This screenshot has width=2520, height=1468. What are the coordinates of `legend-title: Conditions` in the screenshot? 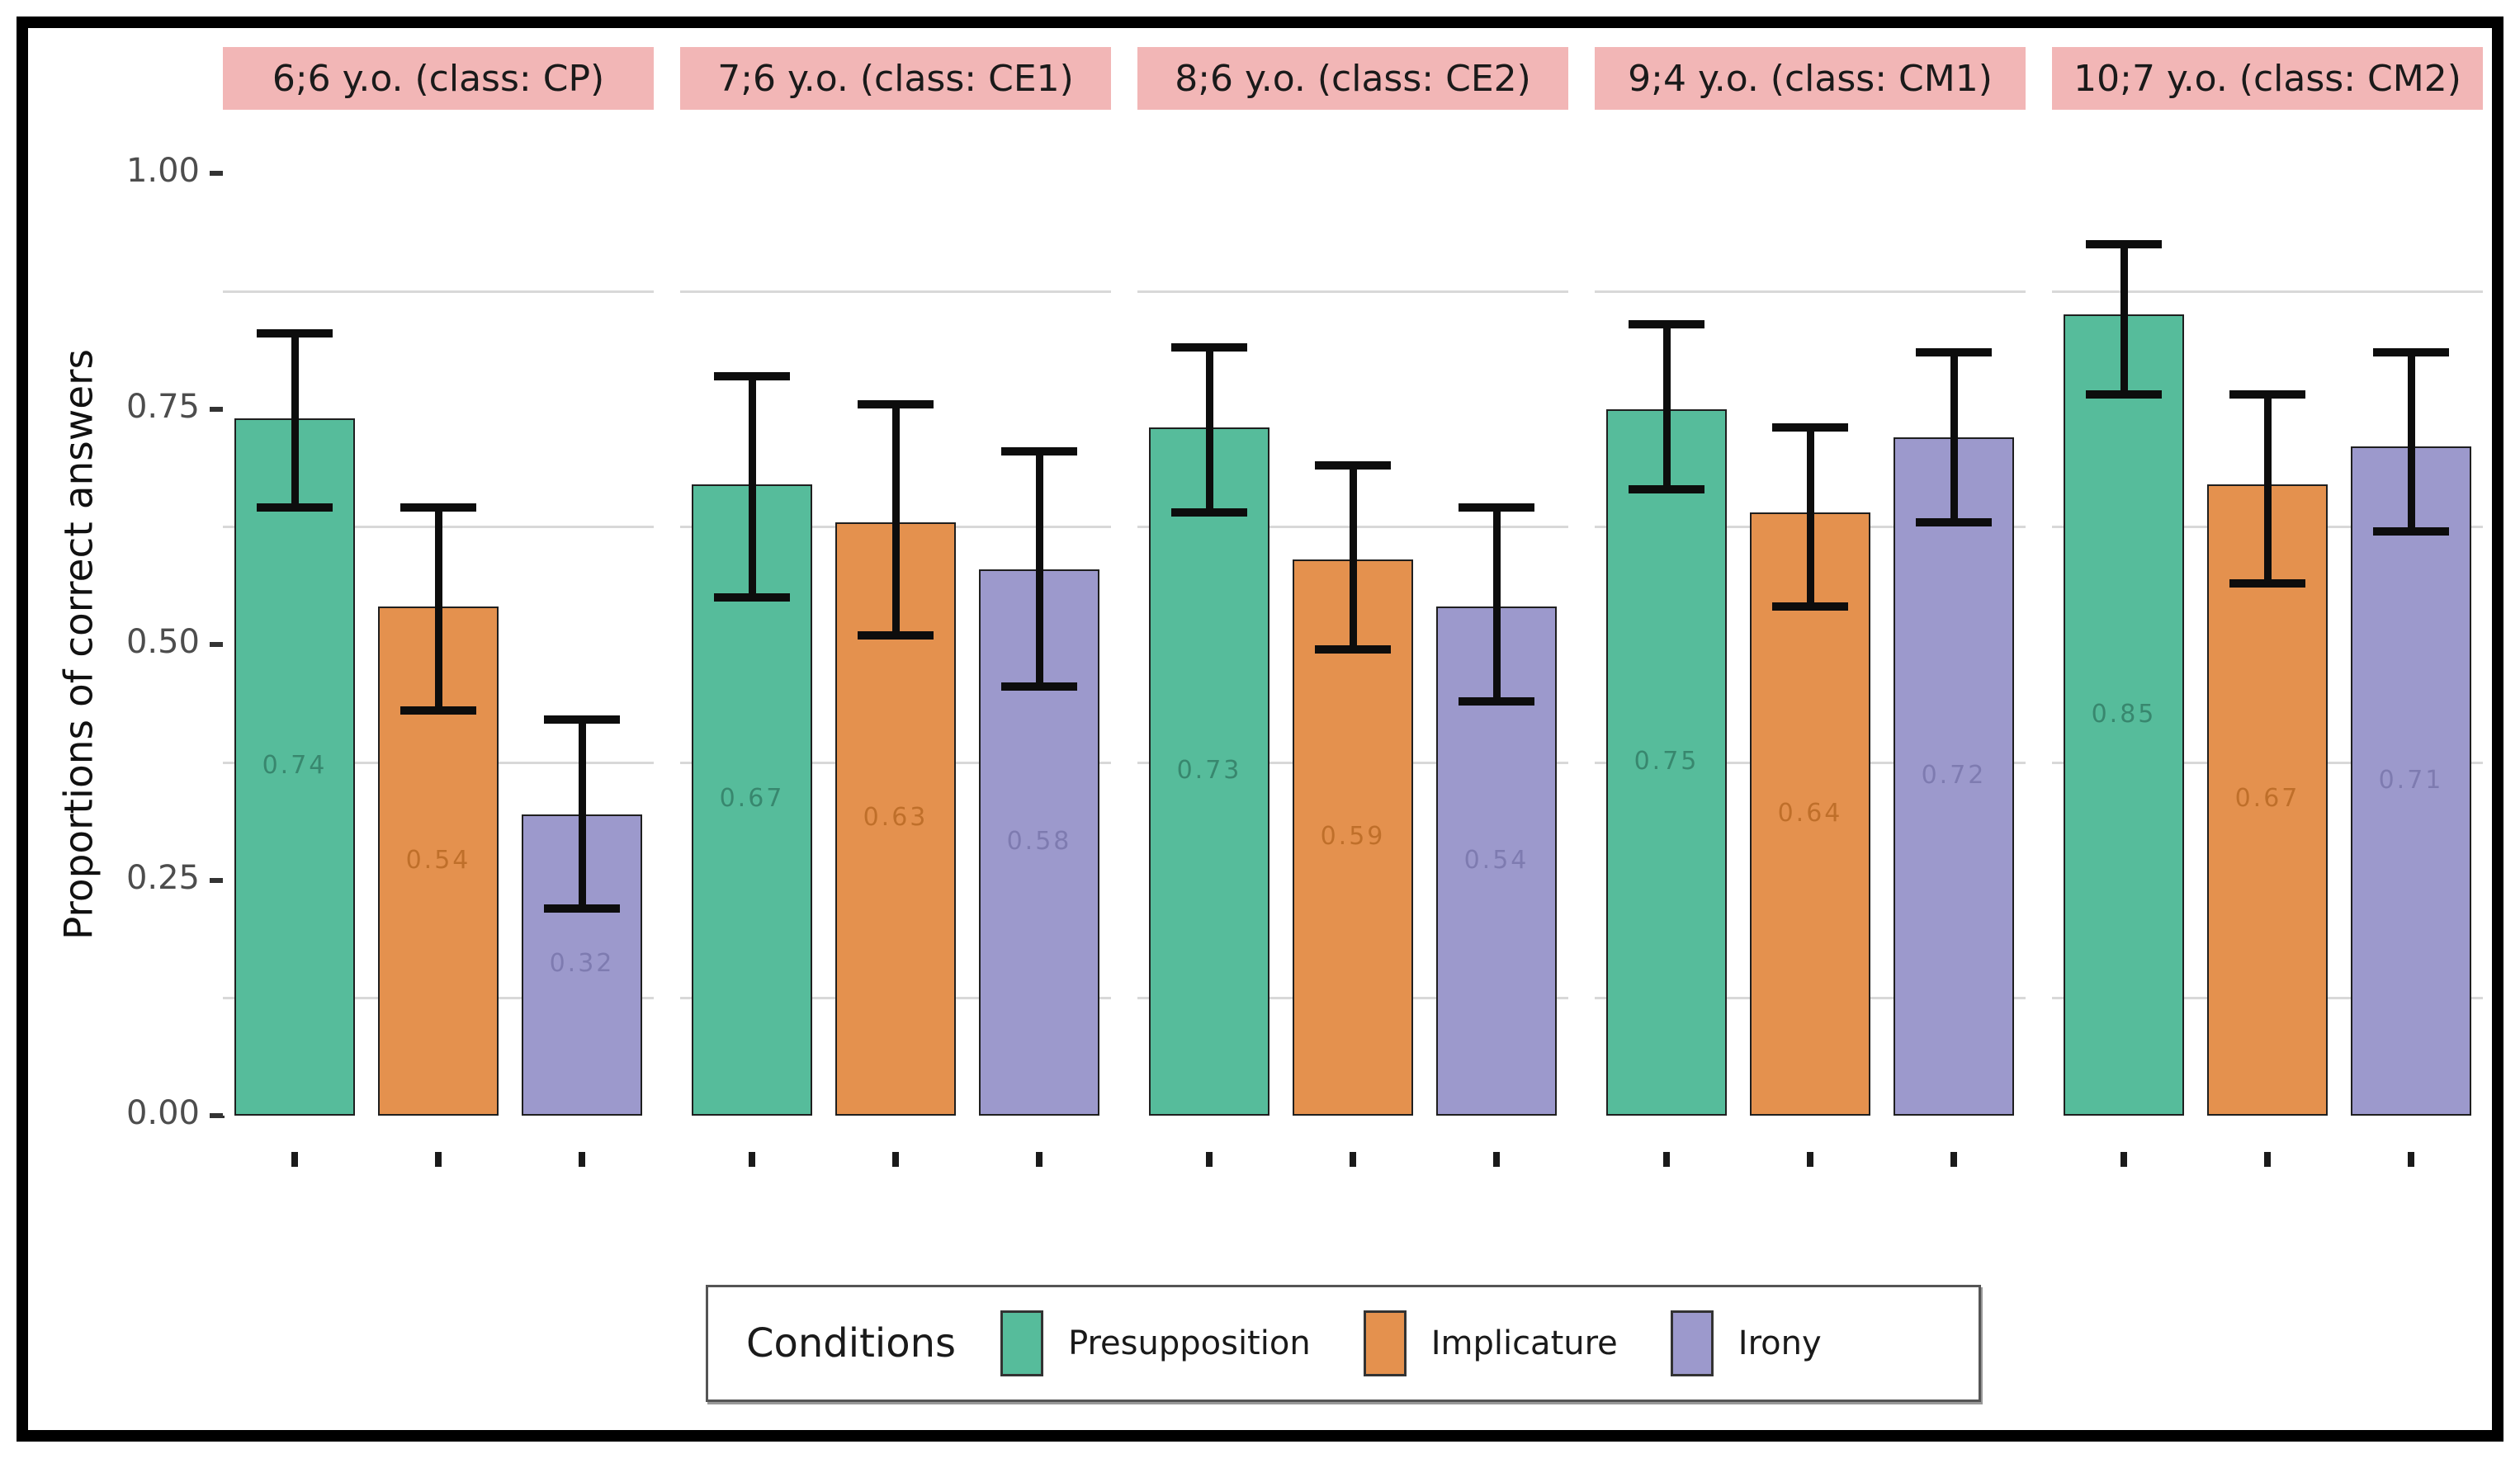 It's located at (851, 1343).